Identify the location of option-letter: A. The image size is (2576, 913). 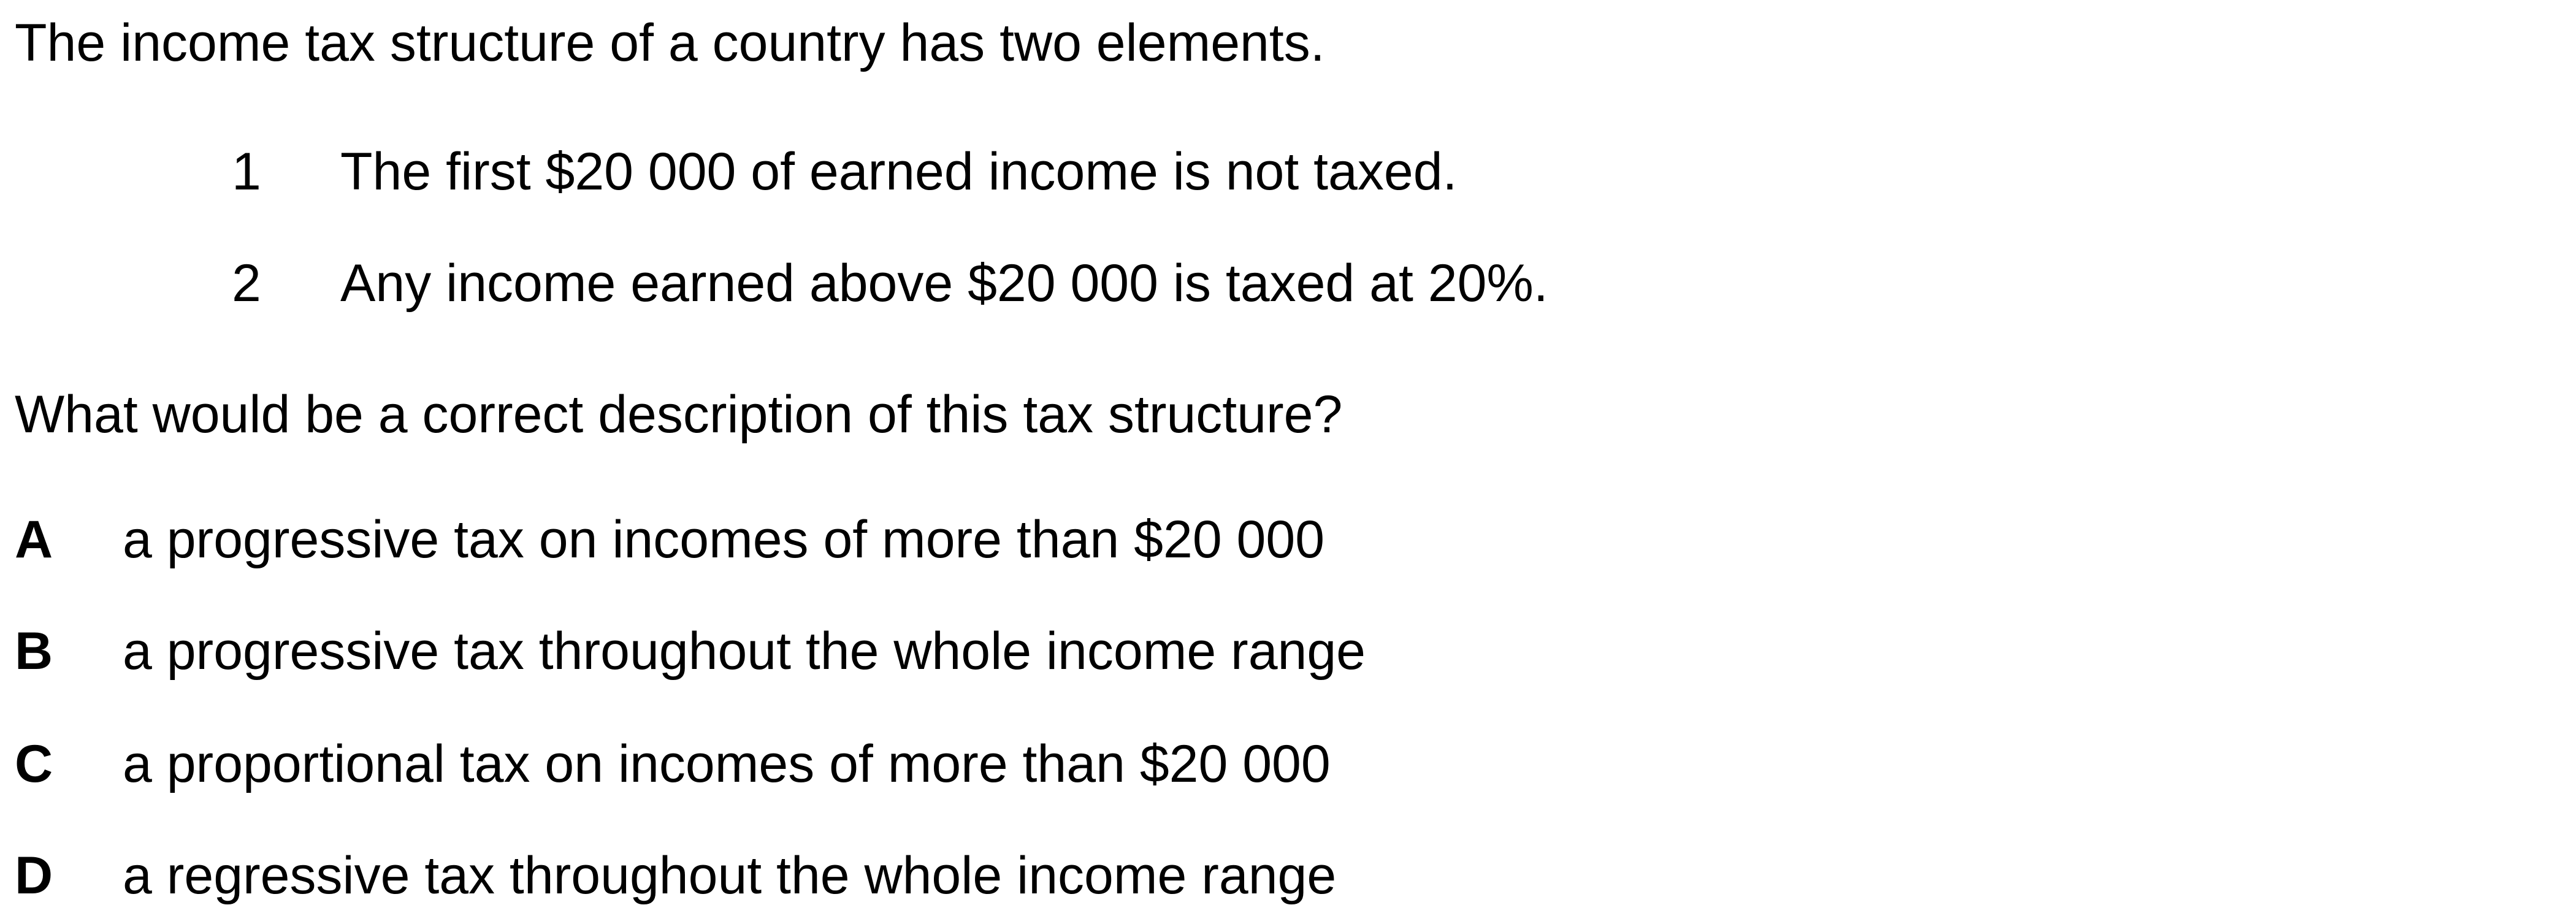
(34, 539).